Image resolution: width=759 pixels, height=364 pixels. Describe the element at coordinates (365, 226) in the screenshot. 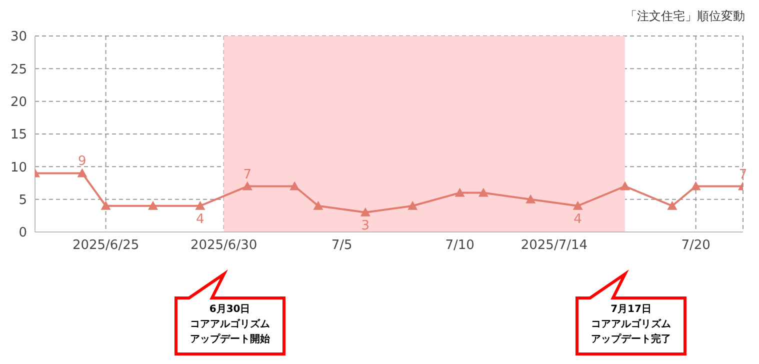

I see `data-label: 3` at that location.